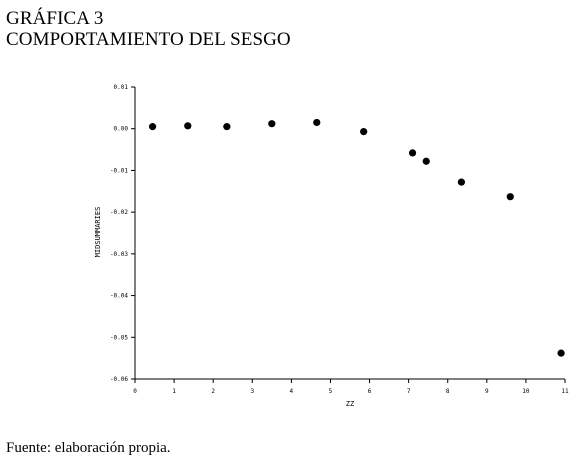 This screenshot has height=469, width=575. What do you see at coordinates (409, 391) in the screenshot?
I see `x-tick-label: 7` at bounding box center [409, 391].